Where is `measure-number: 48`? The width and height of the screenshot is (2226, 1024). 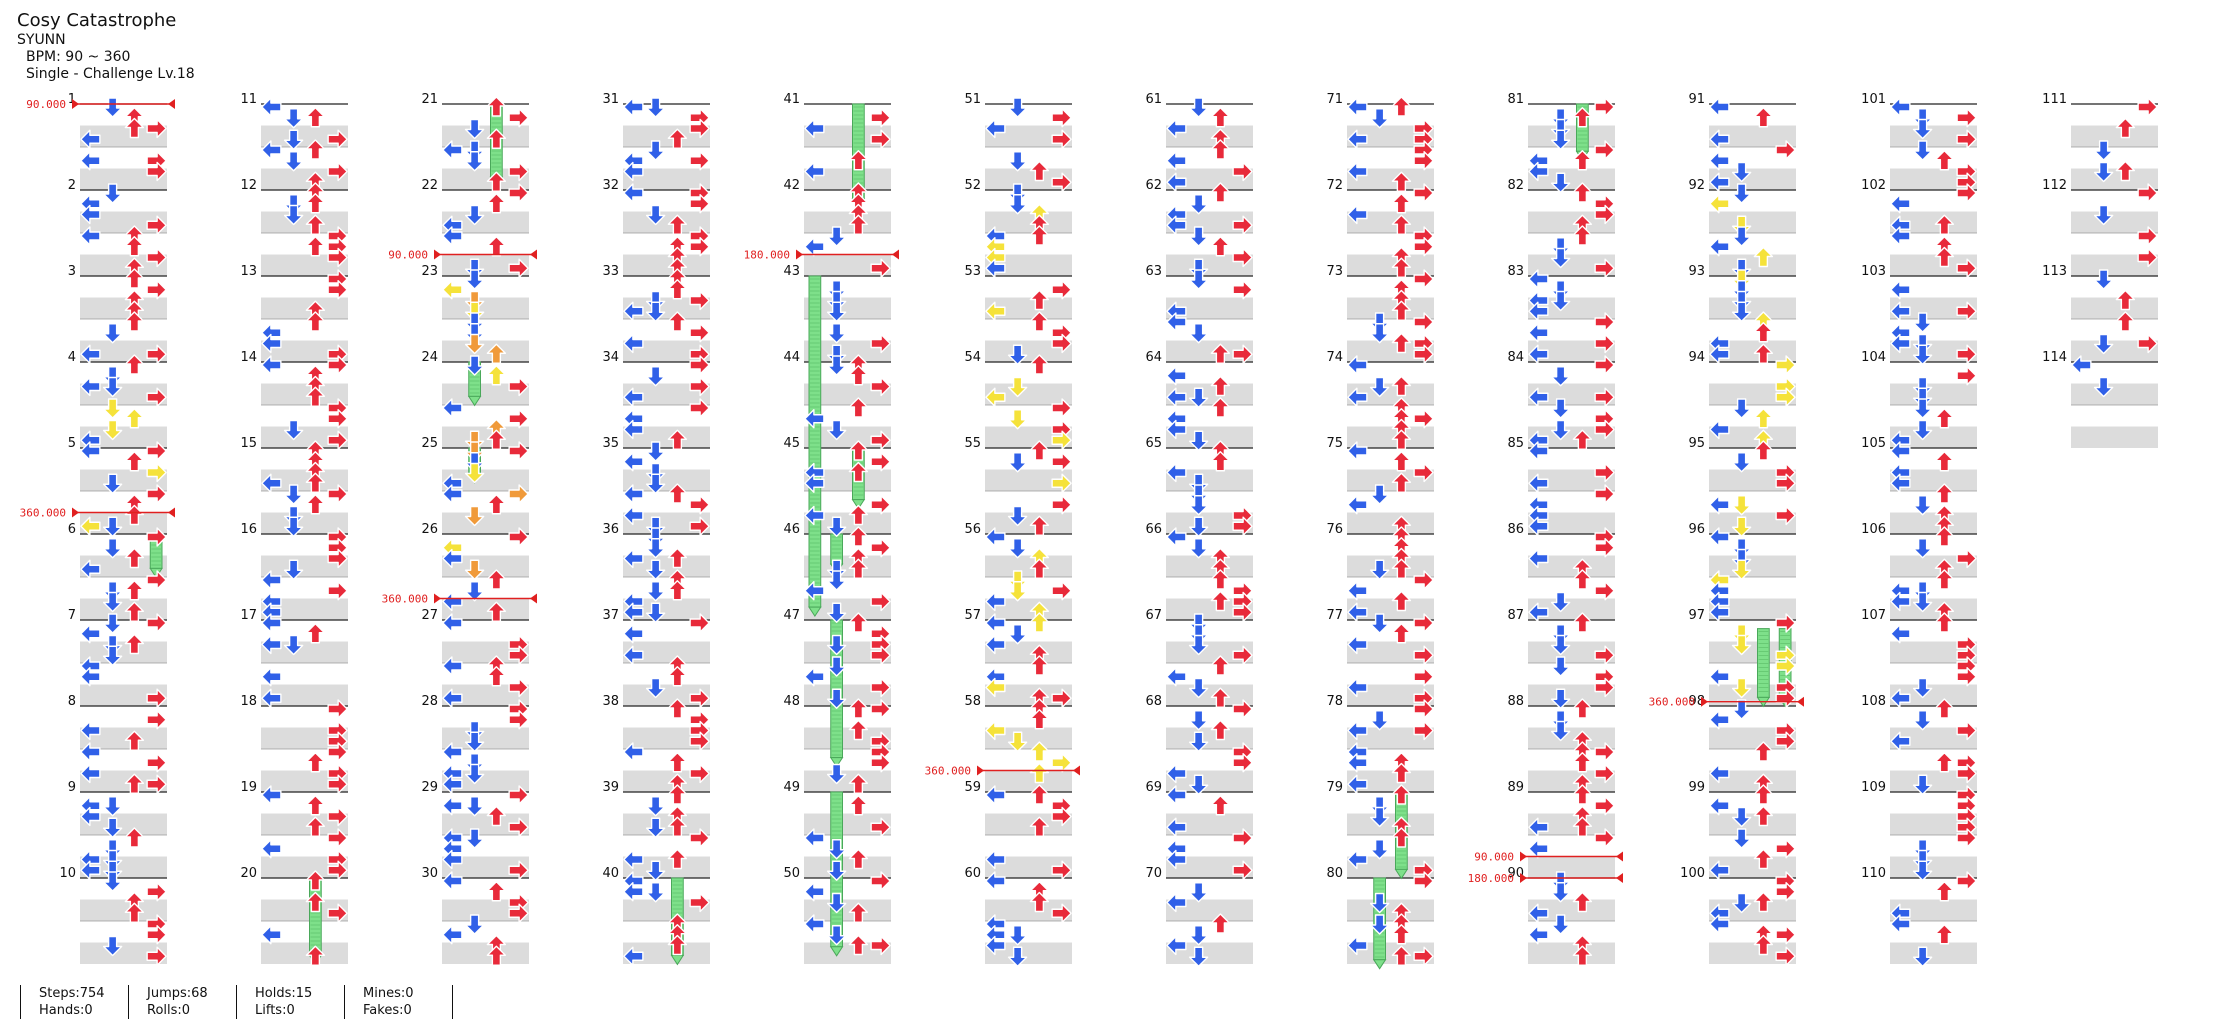
measure-number: 48 is located at coordinates (791, 701).